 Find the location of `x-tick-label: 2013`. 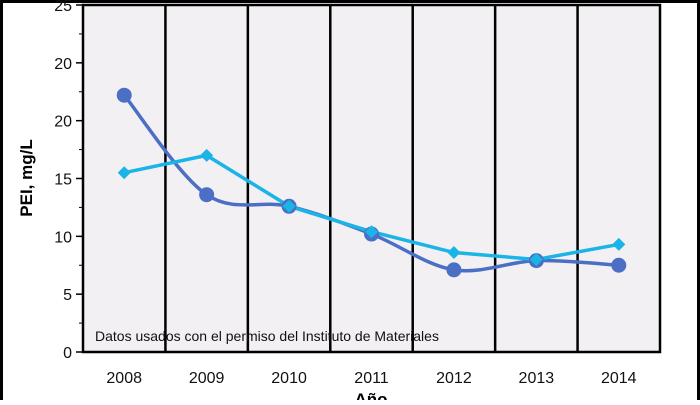

x-tick-label: 2013 is located at coordinates (537, 378).